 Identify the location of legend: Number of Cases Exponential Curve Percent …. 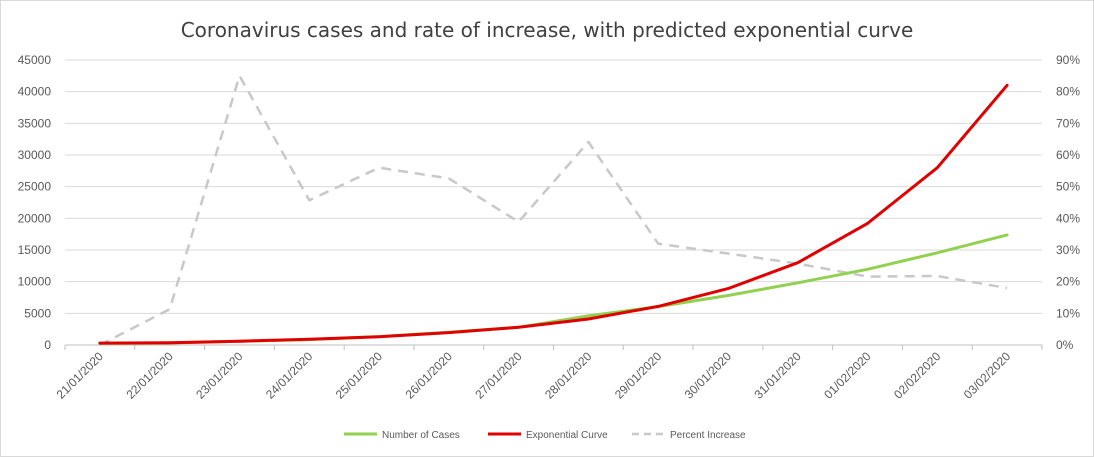
(545, 435).